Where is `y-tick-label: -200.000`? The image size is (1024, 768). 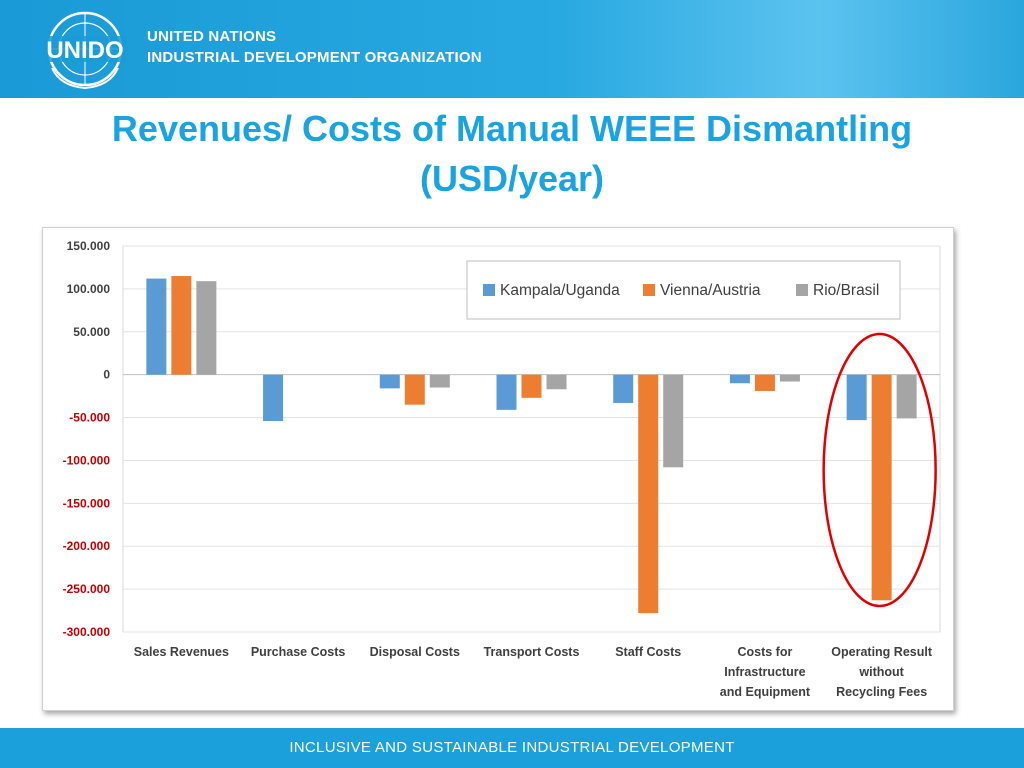 y-tick-label: -200.000 is located at coordinates (87, 546).